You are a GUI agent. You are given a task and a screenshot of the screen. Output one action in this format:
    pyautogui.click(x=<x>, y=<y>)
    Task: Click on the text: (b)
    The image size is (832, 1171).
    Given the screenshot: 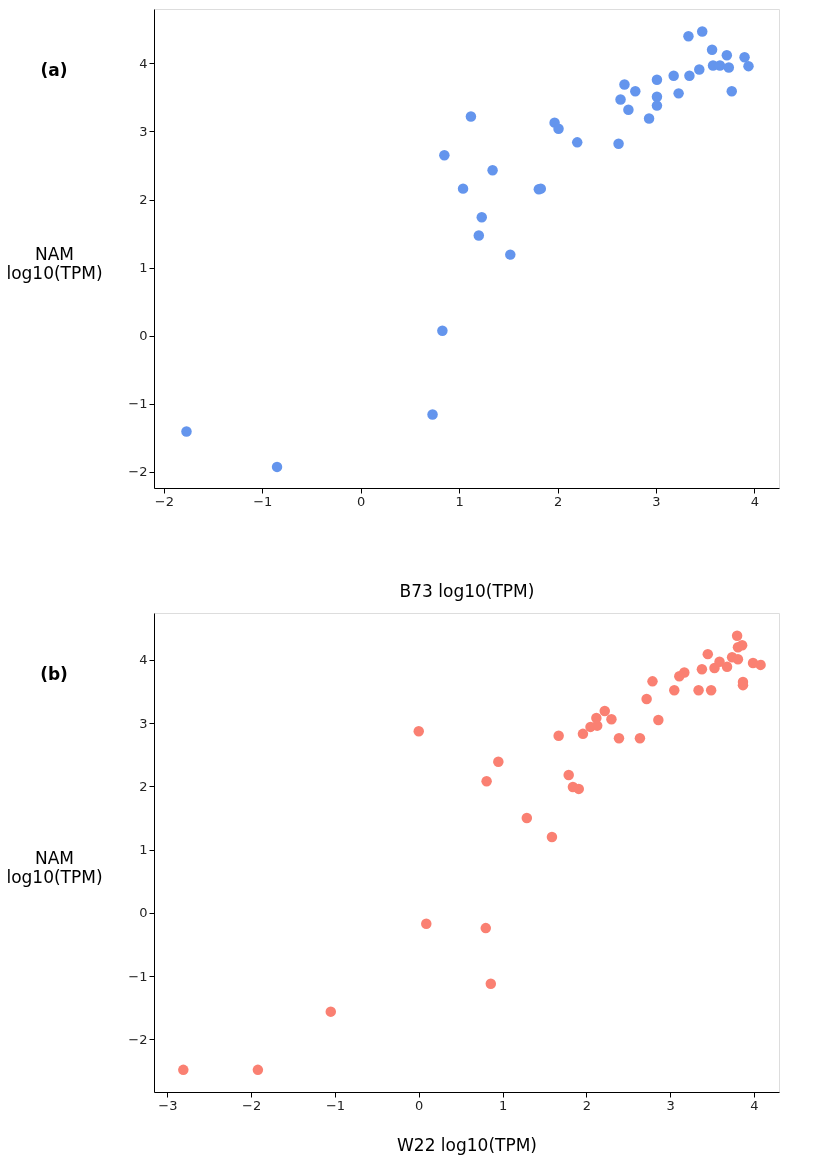 What is the action you would take?
    pyautogui.click(x=54, y=674)
    